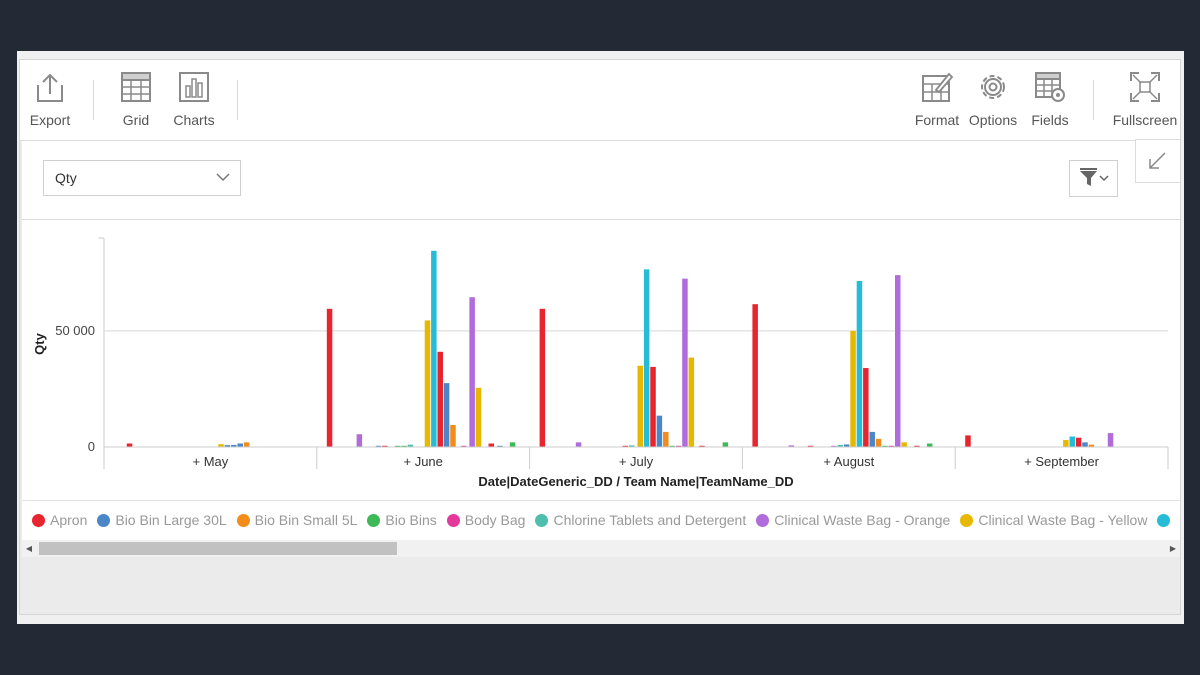 Image resolution: width=1200 pixels, height=675 pixels. I want to click on fullscreen-label: Fullscreen, so click(1145, 120).